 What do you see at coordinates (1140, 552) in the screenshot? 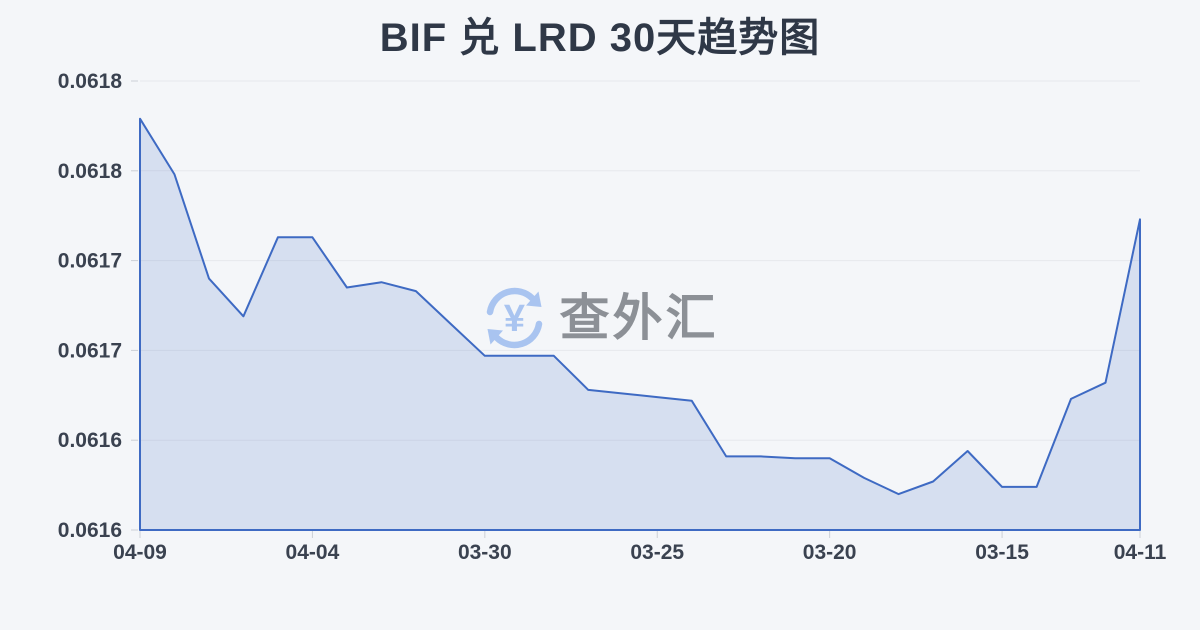
I see `x-tick-label: 04-11` at bounding box center [1140, 552].